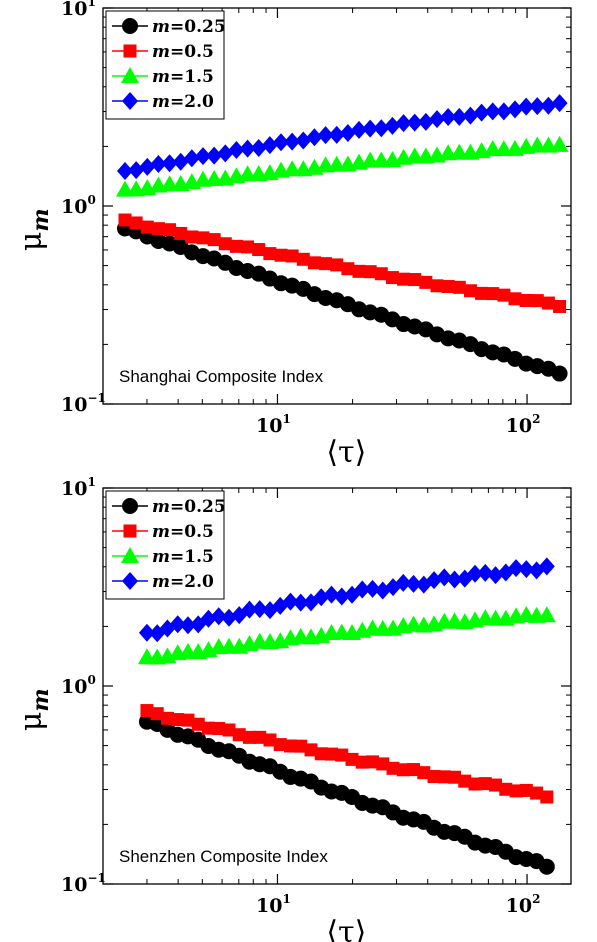 Image resolution: width=597 pixels, height=942 pixels. What do you see at coordinates (183, 582) in the screenshot?
I see `legend-label: m=2.0` at bounding box center [183, 582].